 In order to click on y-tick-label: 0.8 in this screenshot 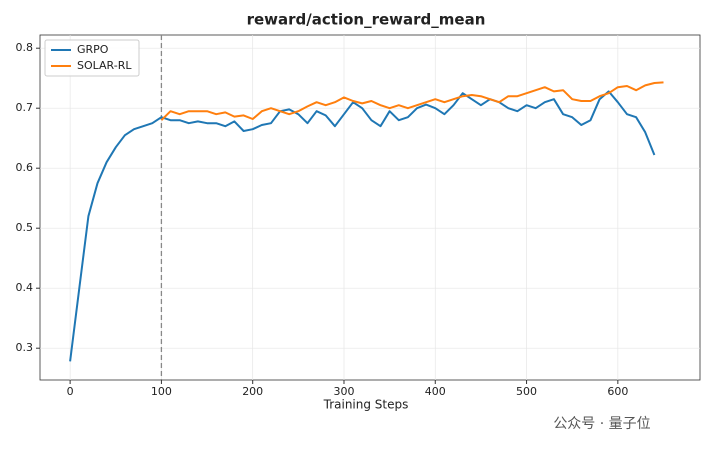, I will do `click(25, 47)`.